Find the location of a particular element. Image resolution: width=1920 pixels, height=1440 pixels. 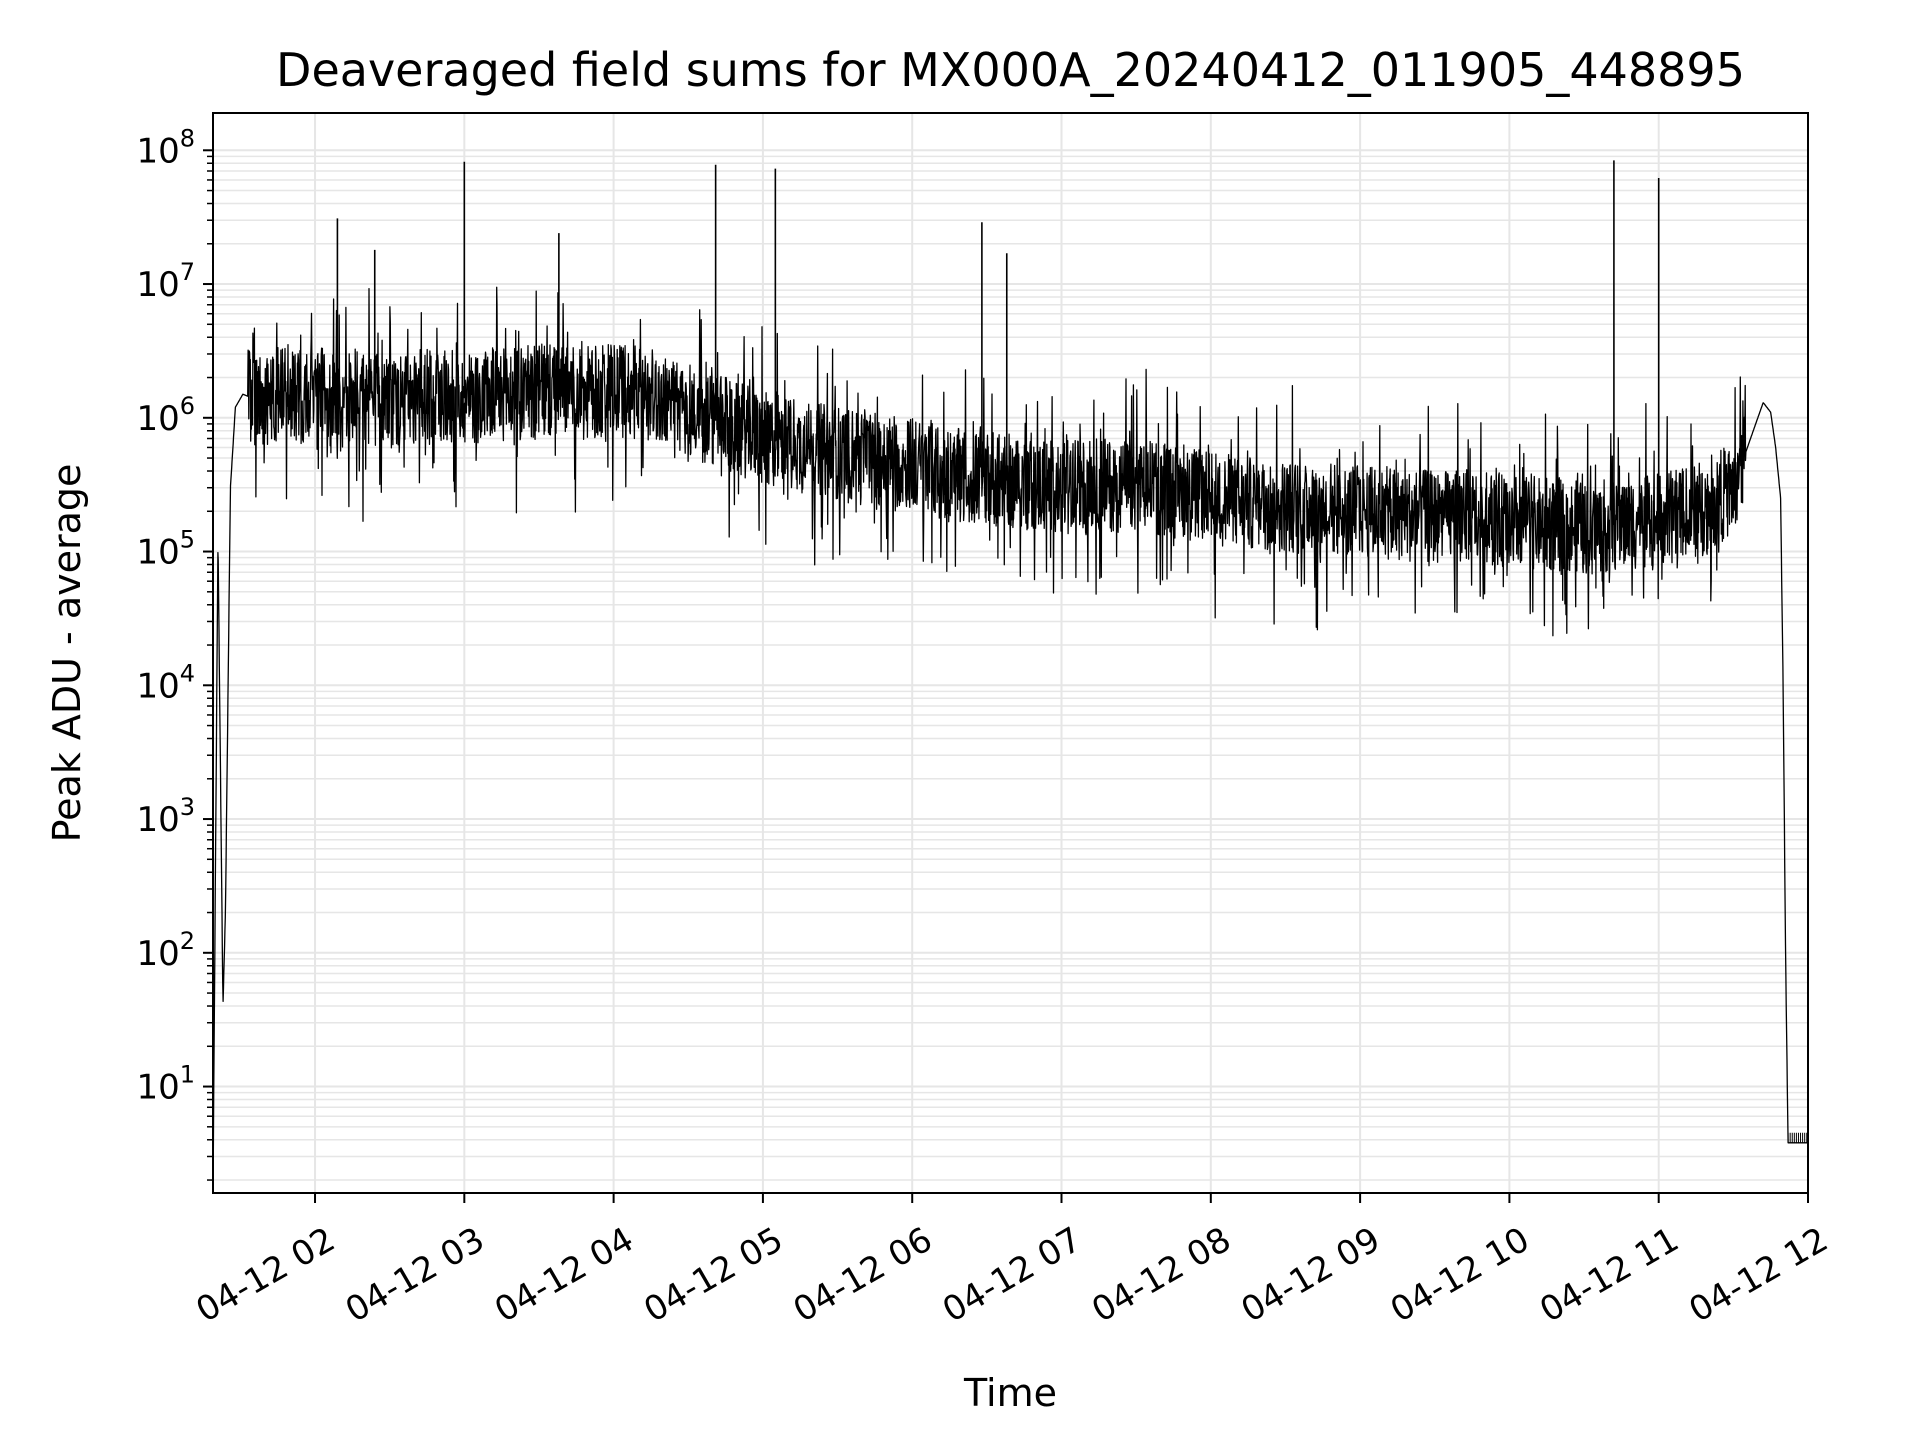

y-tick-label: 10⁴ is located at coordinates (165, 682).